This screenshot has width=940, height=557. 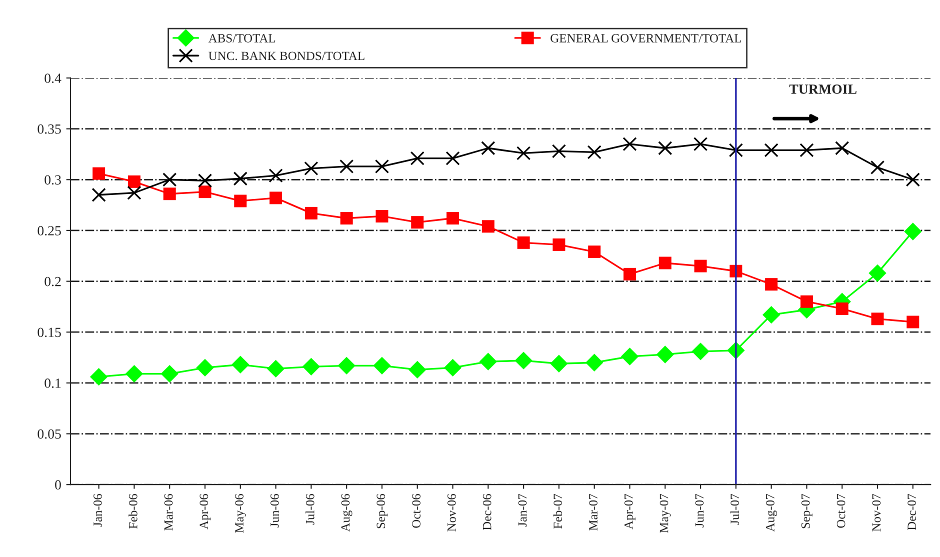 I want to click on legend-label: GENERAL GOVERNMENT/TOTAL, so click(x=646, y=38).